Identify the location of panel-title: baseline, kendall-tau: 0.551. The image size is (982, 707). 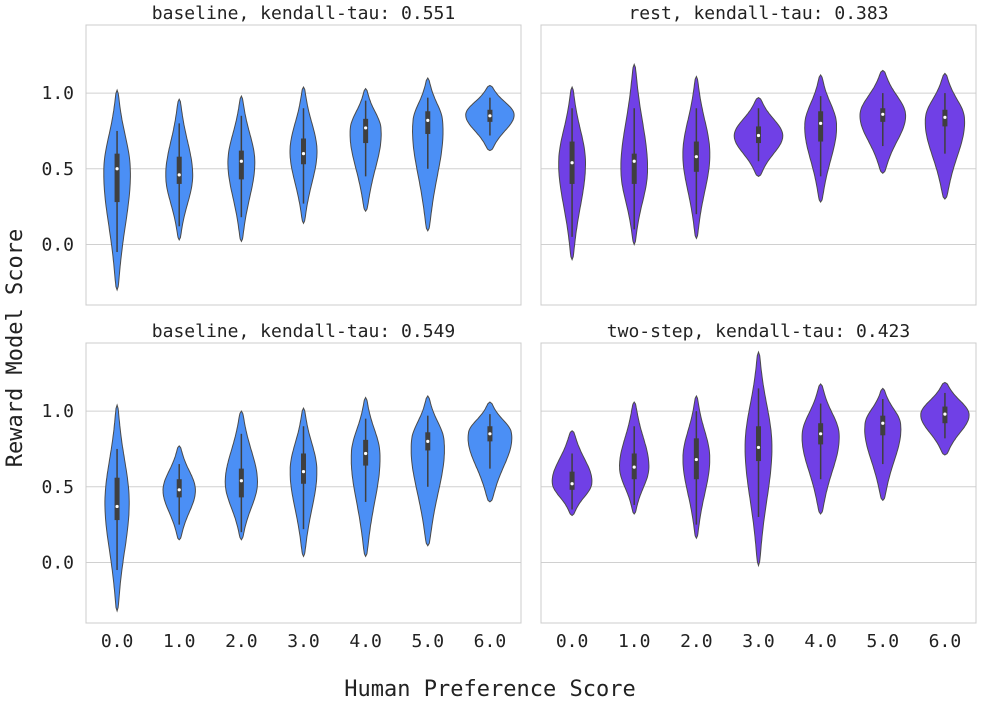
(303, 13).